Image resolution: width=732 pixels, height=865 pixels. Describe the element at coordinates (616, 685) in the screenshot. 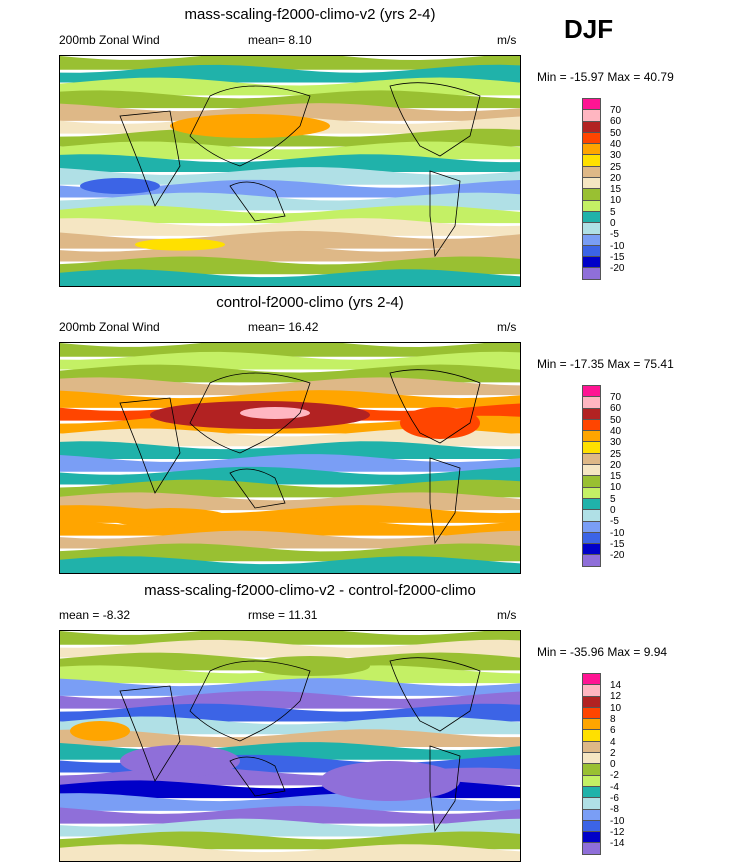

I see `colorbar-tick-label: 14` at that location.